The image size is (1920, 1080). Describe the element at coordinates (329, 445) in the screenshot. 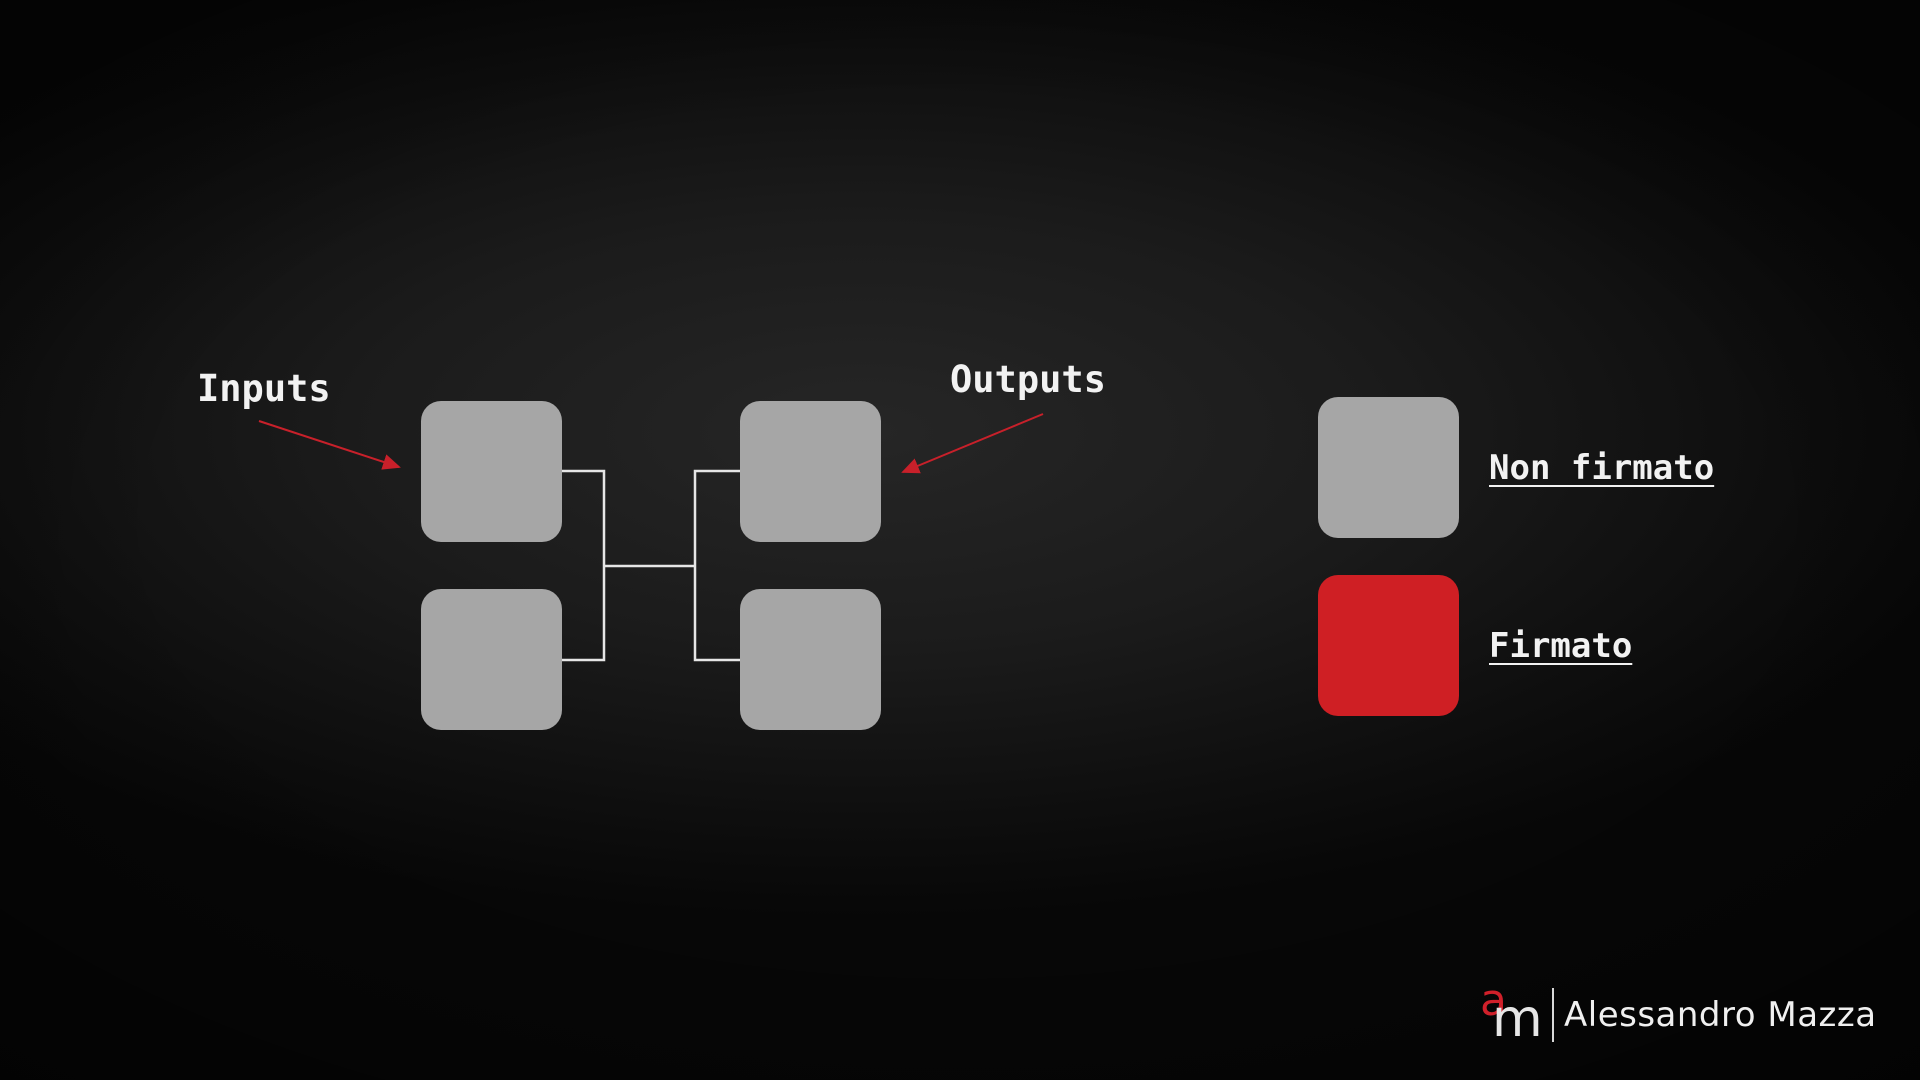

I see `inputs-arrow` at that location.